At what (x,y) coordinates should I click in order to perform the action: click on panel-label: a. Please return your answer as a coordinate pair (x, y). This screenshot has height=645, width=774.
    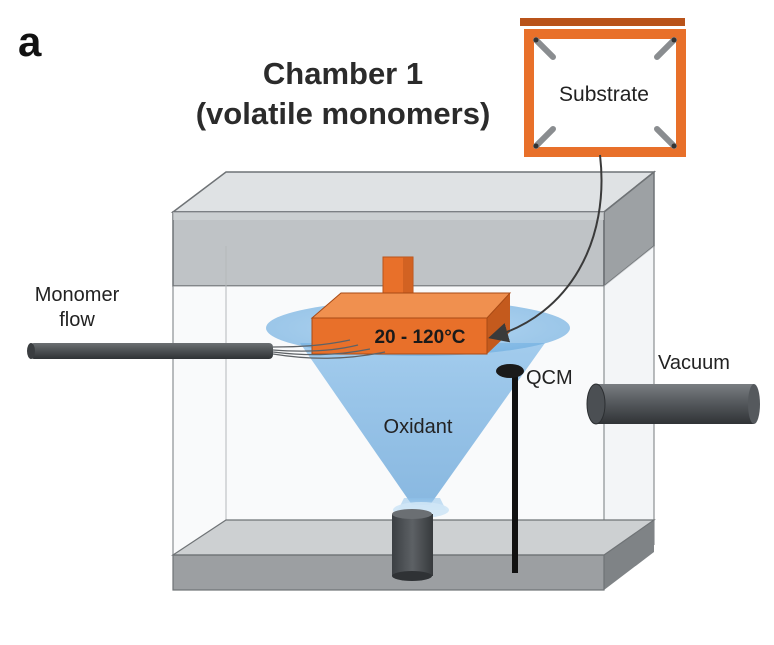
    Looking at the image, I should click on (30, 41).